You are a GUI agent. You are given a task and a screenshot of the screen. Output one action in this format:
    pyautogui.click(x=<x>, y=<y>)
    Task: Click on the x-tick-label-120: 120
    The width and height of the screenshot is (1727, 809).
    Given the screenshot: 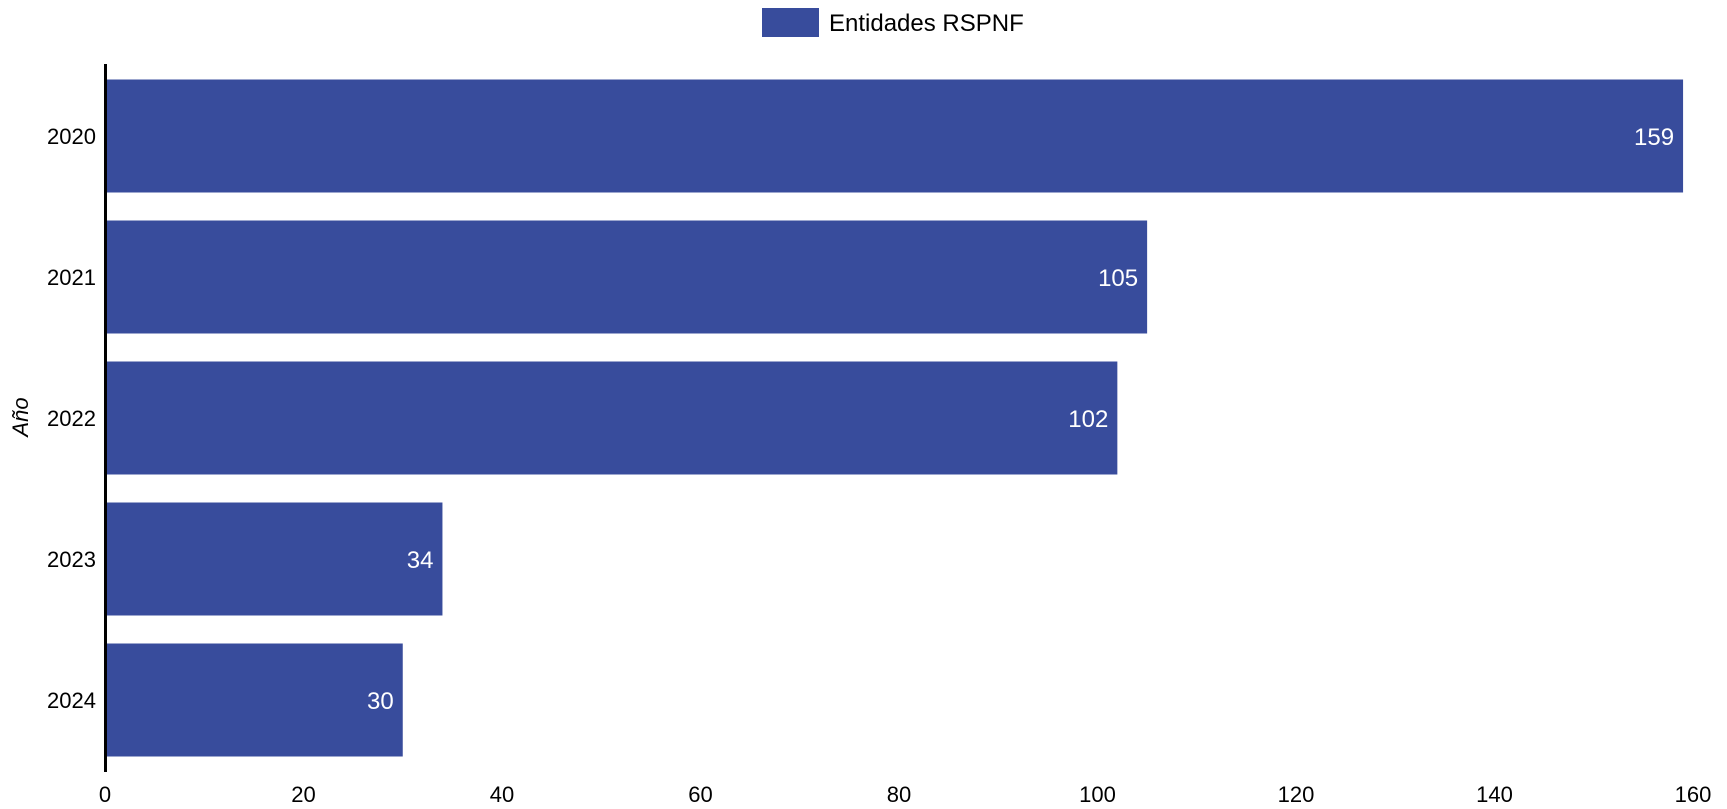 What is the action you would take?
    pyautogui.click(x=1296, y=794)
    